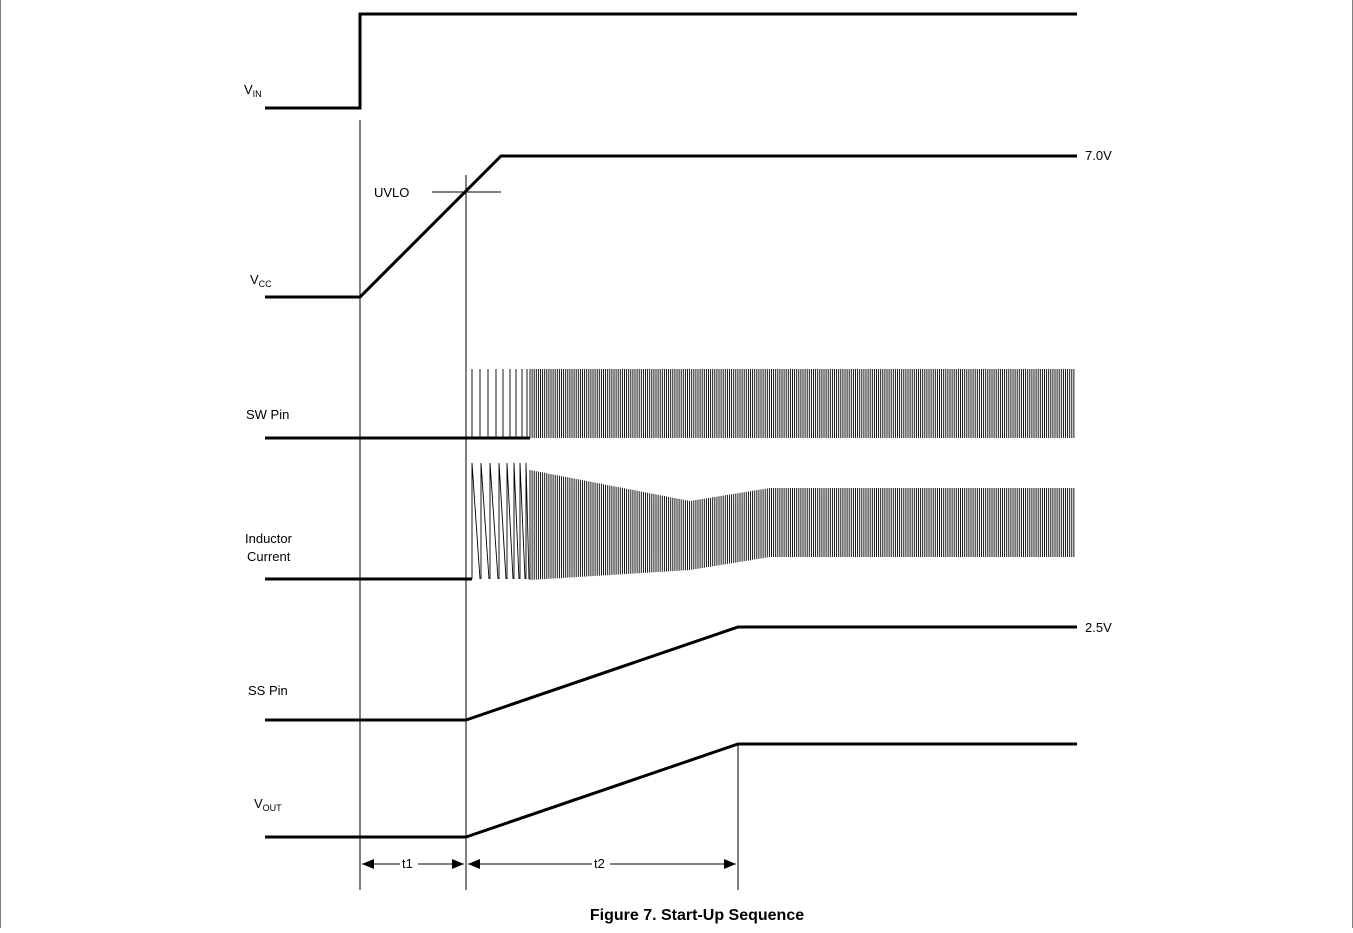 This screenshot has height=933, width=1353. Describe the element at coordinates (671, 61) in the screenshot. I see `vin-trace` at that location.